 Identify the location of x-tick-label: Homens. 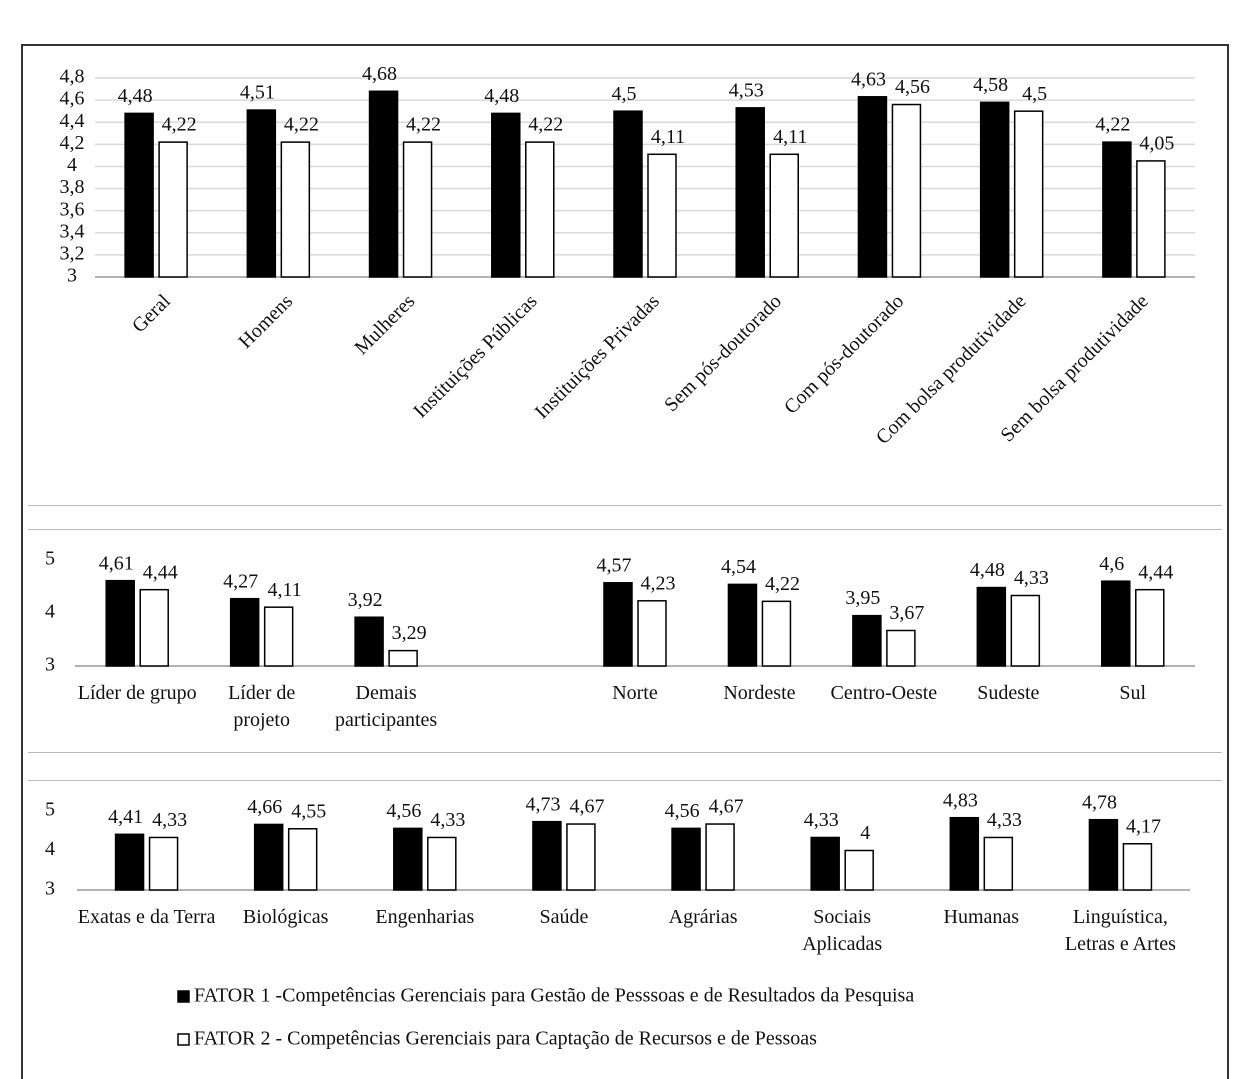
(265, 321).